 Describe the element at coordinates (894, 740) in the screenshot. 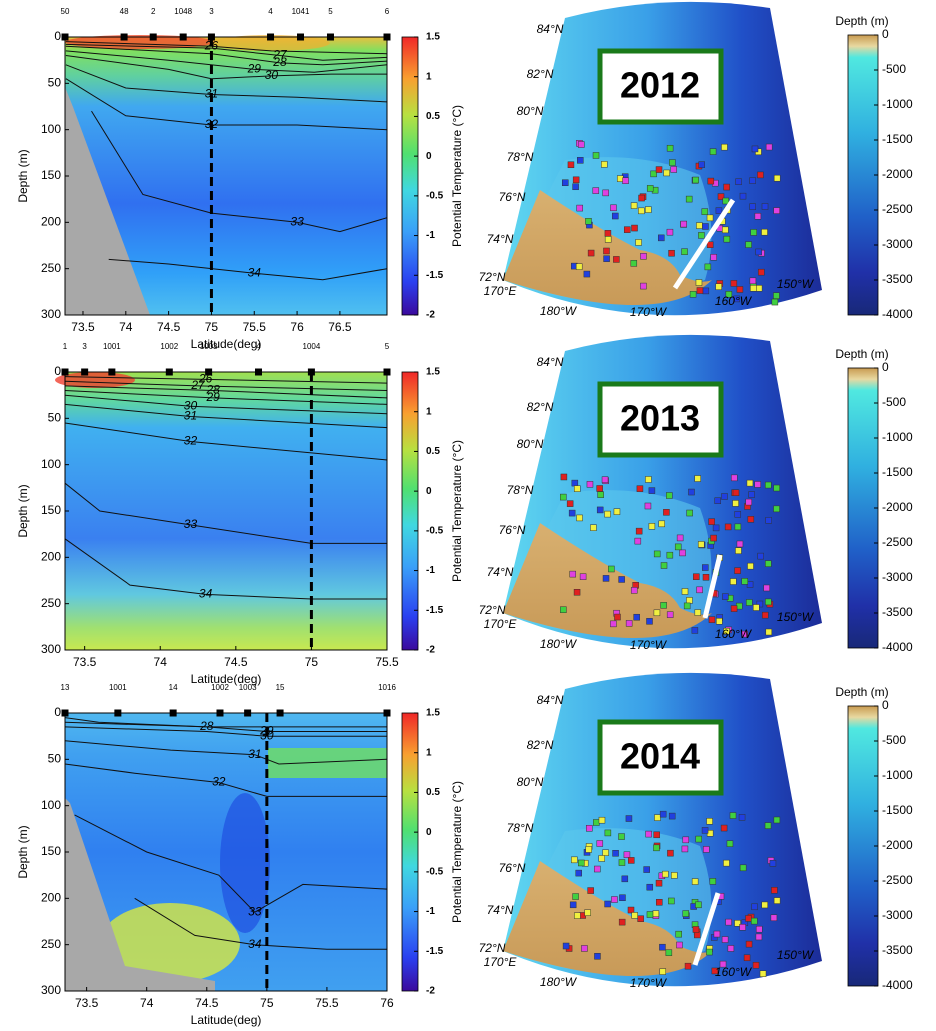

I see `colorbar-tick-label: -500` at that location.